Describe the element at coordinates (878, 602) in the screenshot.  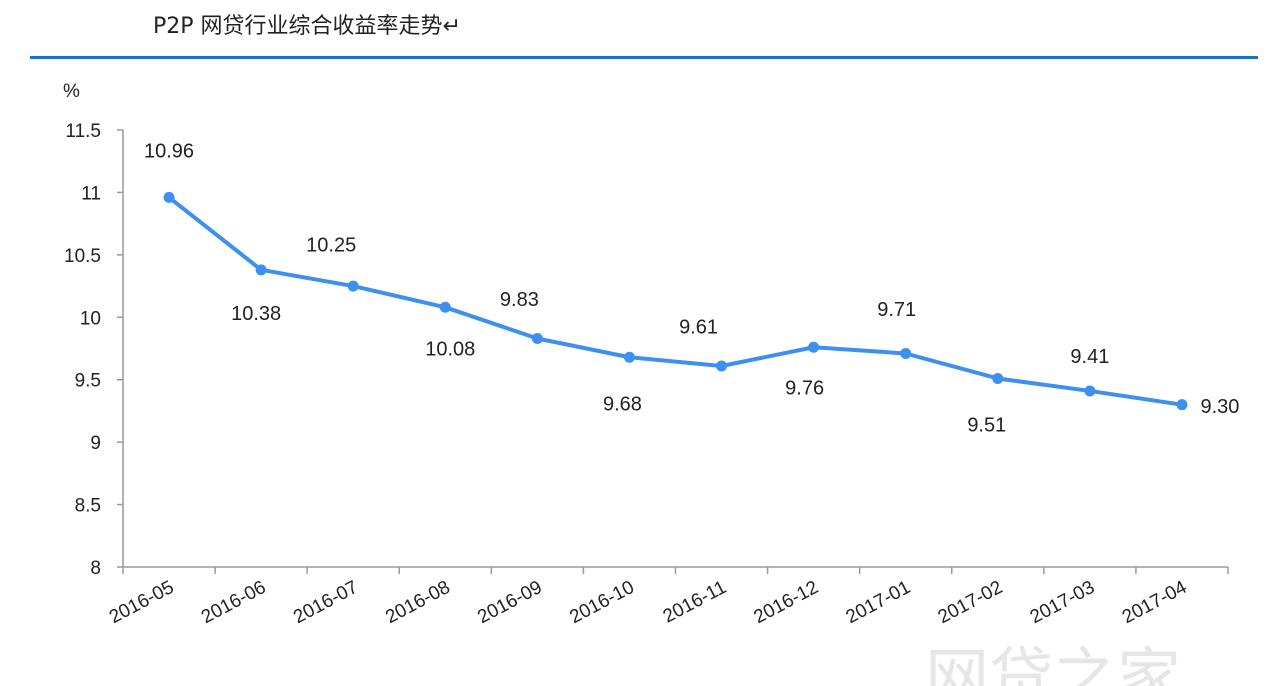
I see `x-tick-label: 2017-01` at that location.